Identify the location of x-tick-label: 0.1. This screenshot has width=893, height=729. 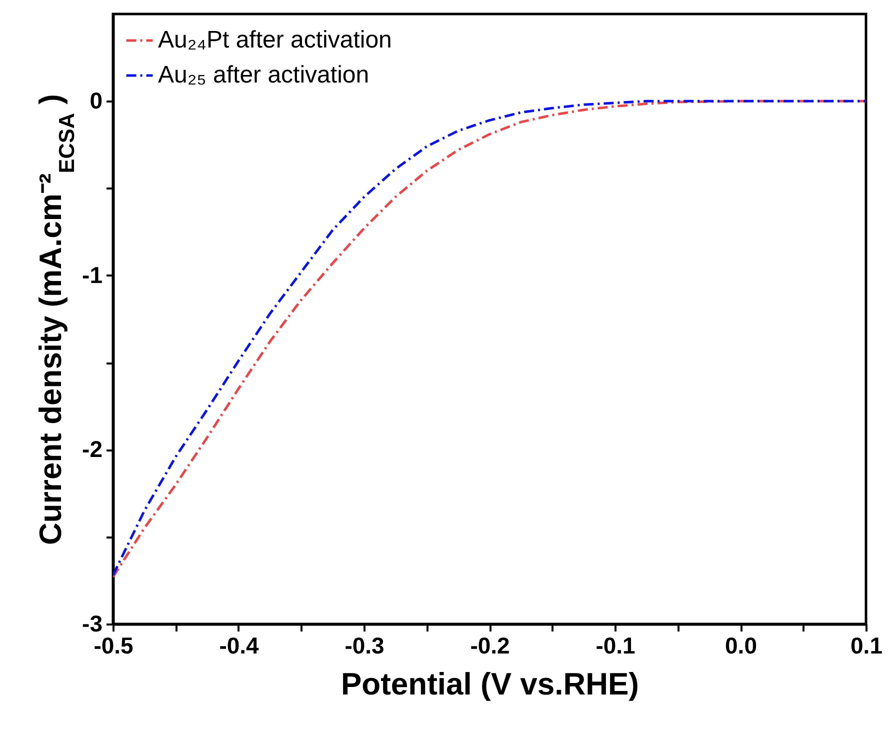
(866, 645).